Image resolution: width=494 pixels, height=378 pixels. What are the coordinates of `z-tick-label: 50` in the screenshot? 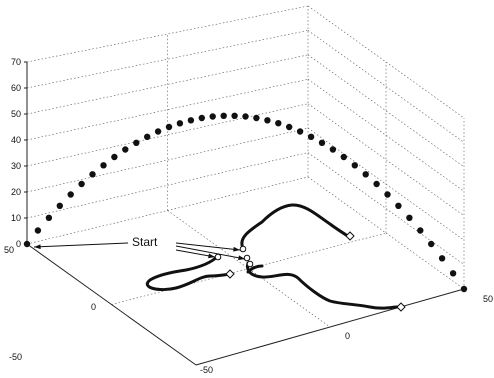 It's located at (16, 114).